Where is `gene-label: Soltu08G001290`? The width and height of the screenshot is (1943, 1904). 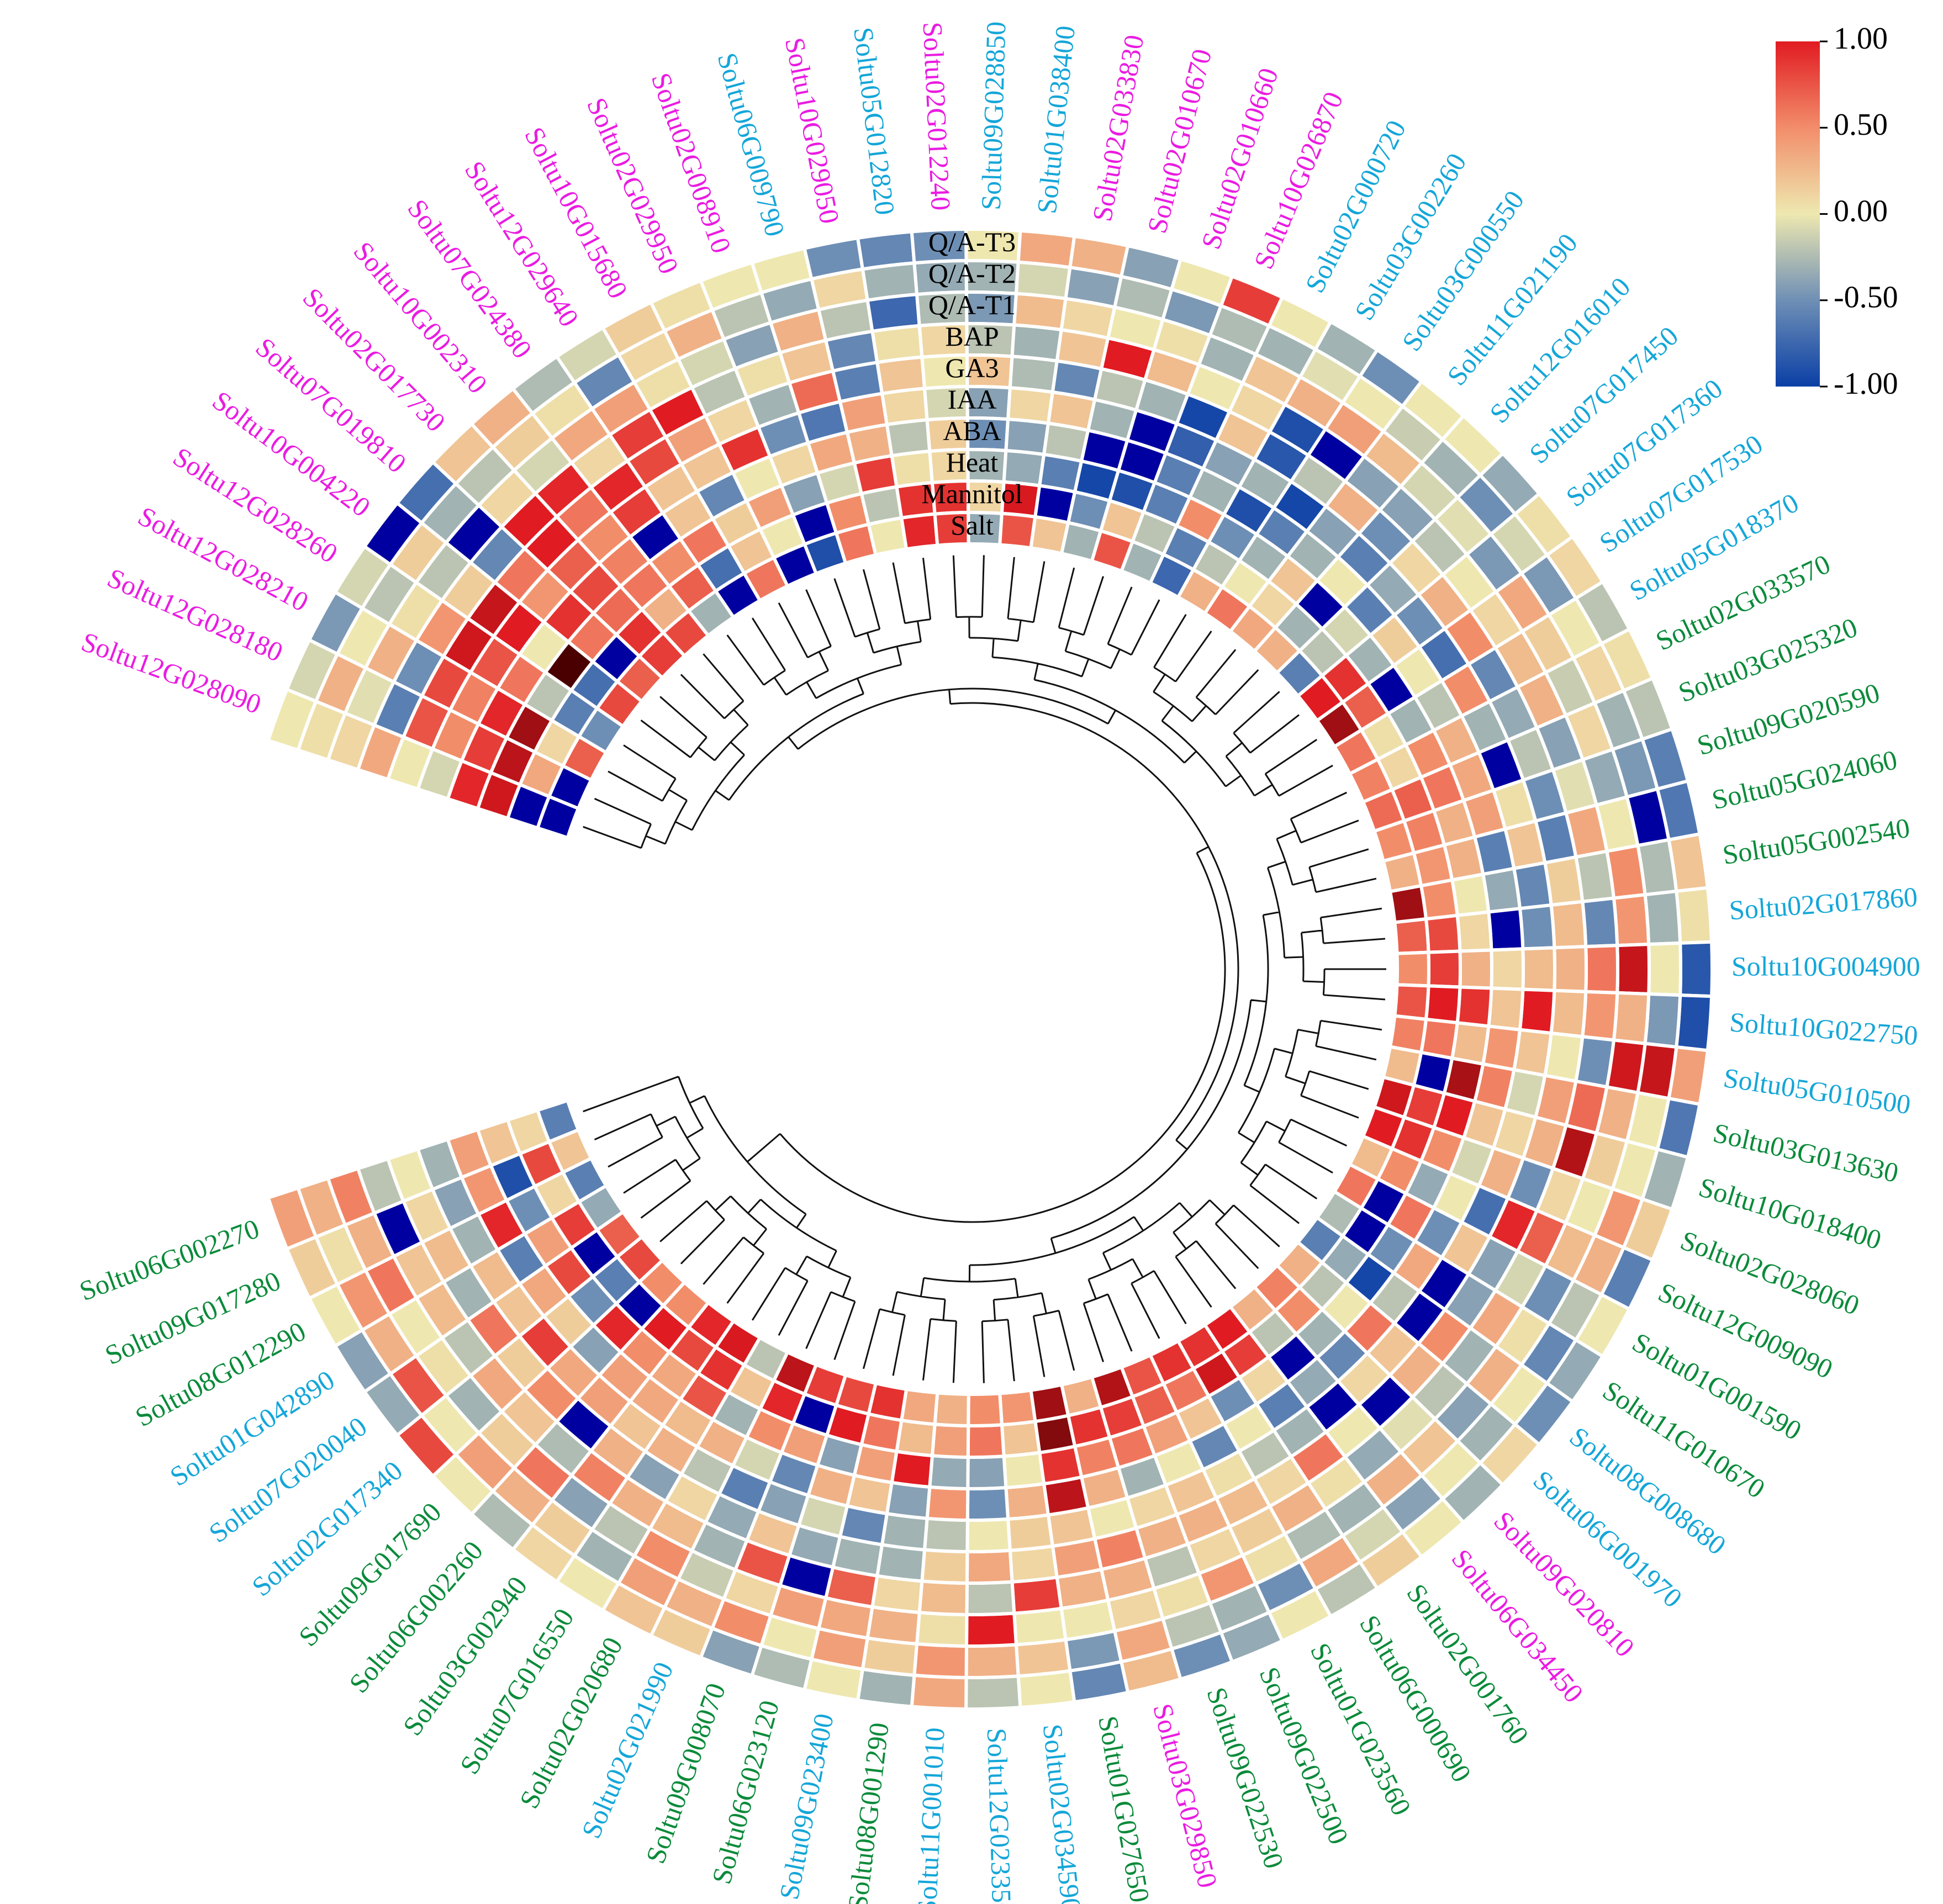 gene-label: Soltu08G001290 is located at coordinates (868, 1812).